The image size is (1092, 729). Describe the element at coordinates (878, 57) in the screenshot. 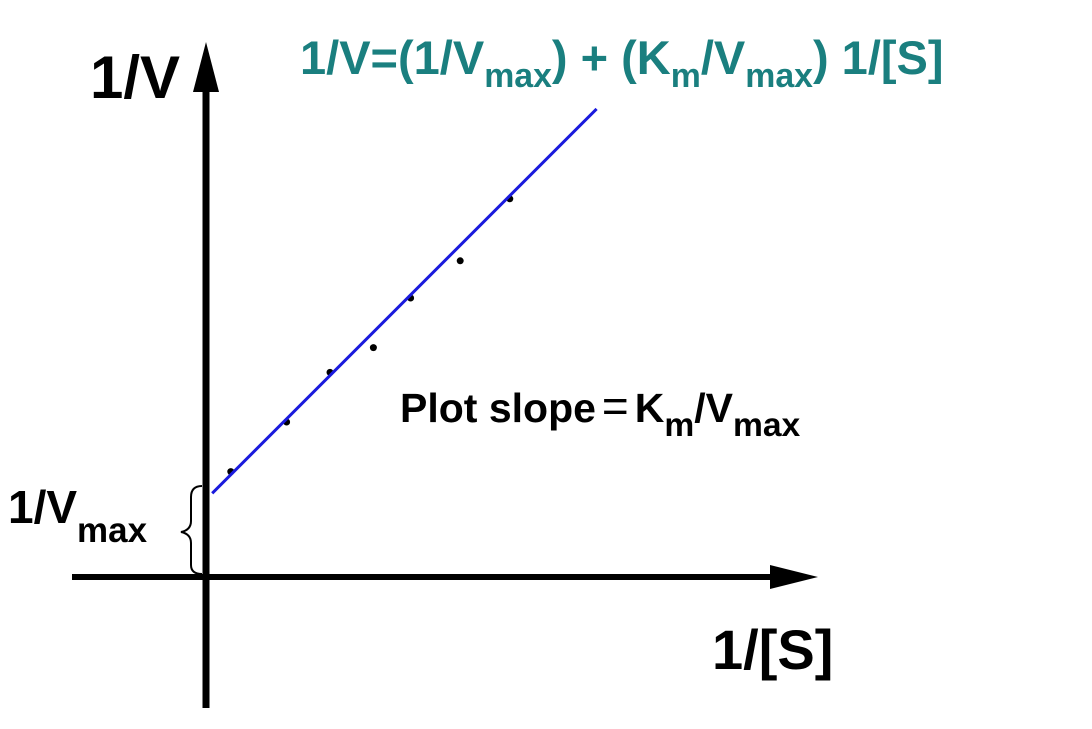

I see `equation-part: ) 1/[S]` at that location.